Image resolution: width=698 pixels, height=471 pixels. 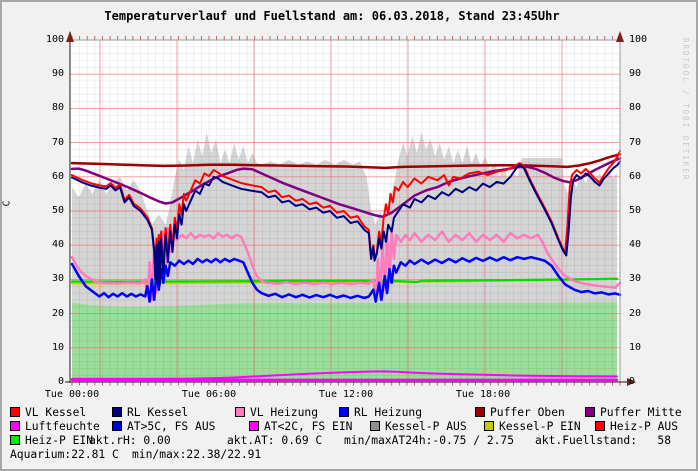 I want to click on legend-label: RL Kessel, so click(x=158, y=412).